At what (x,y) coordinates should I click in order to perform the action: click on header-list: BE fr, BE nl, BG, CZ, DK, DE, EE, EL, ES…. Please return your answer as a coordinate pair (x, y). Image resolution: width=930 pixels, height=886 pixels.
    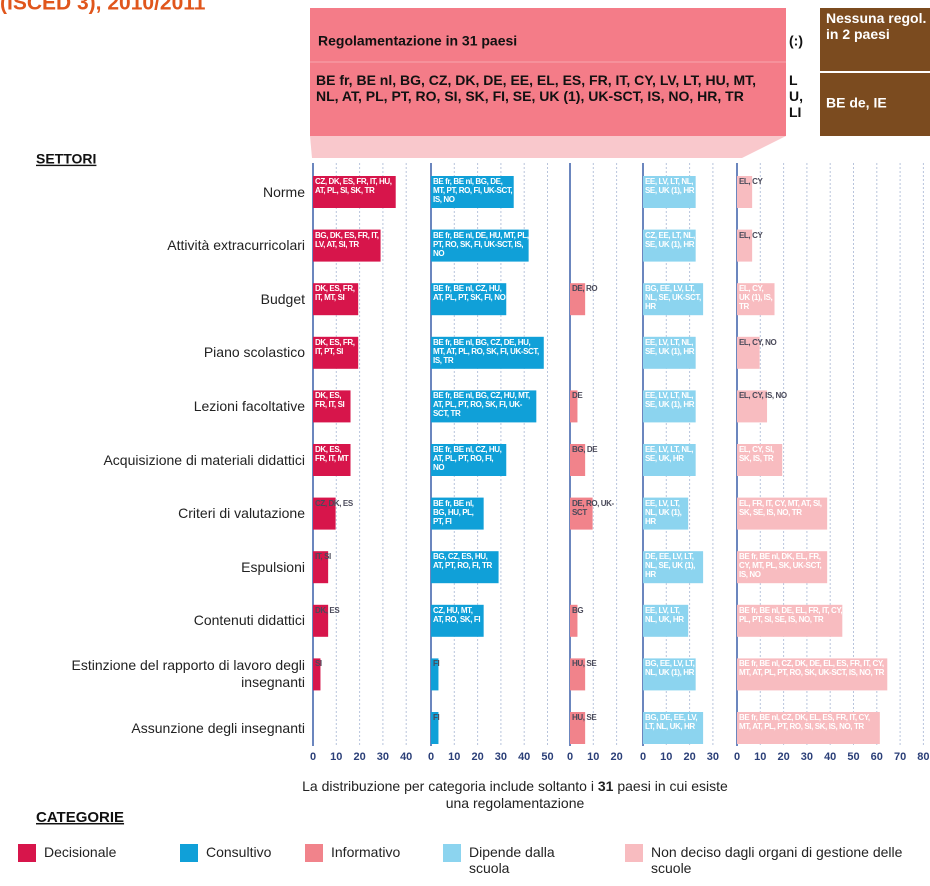
    Looking at the image, I should click on (536, 88).